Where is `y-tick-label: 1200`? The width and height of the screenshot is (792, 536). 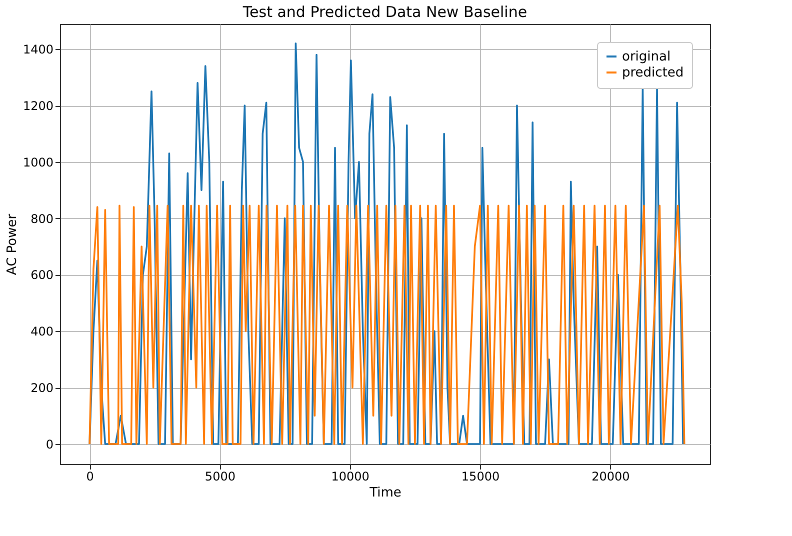
y-tick-label: 1200 is located at coordinates (38, 106).